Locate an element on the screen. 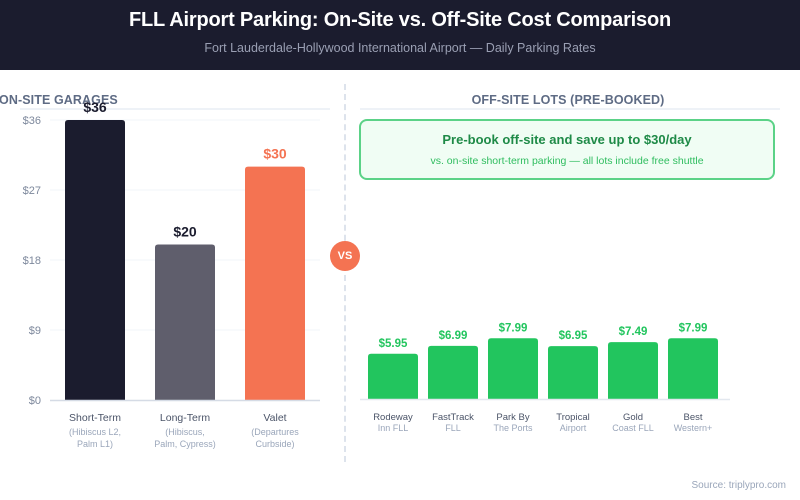 This screenshot has height=500, width=800. x-category-sublabel: Western+ is located at coordinates (693, 428).